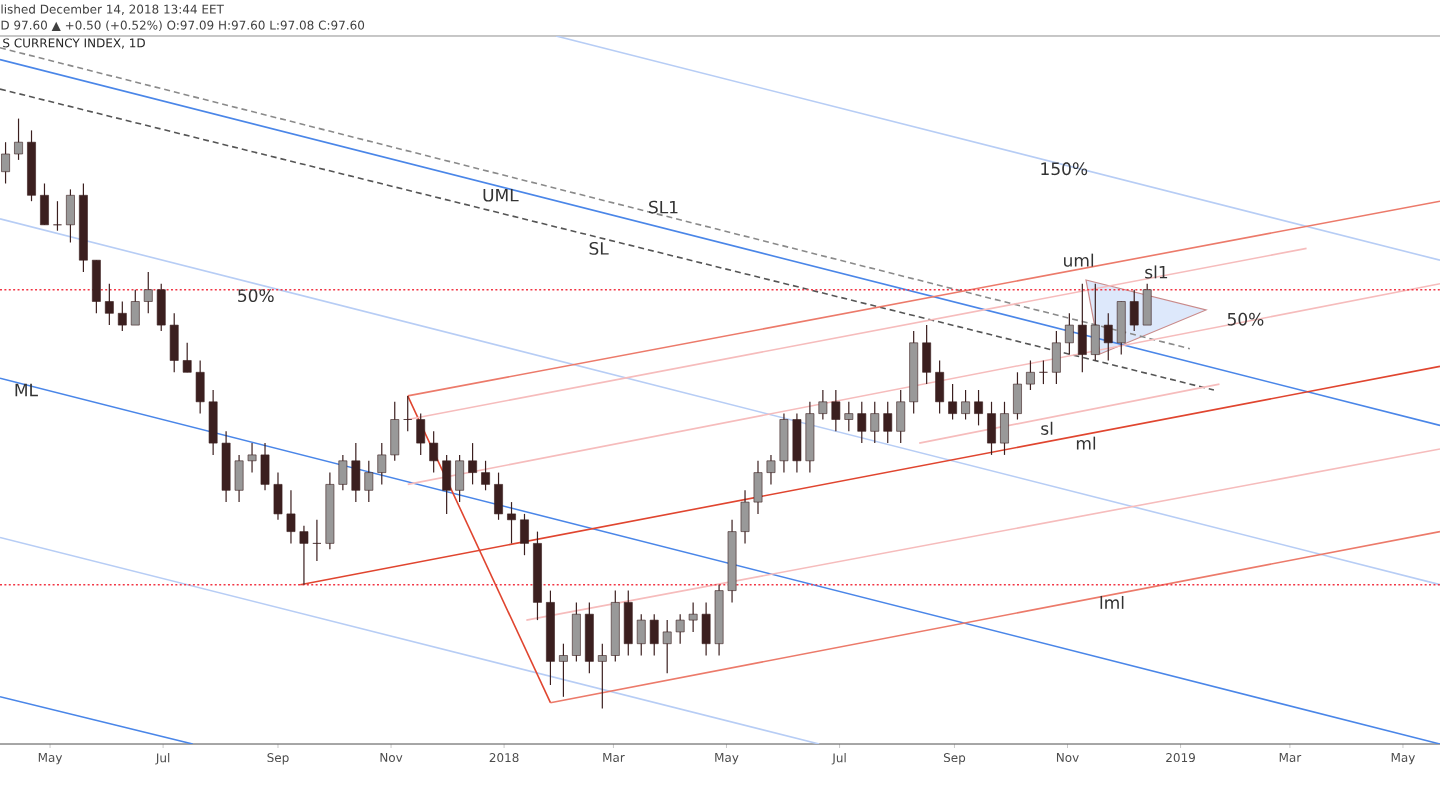 This screenshot has width=1440, height=798. What do you see at coordinates (663, 207) in the screenshot?
I see `annotation: SL1` at bounding box center [663, 207].